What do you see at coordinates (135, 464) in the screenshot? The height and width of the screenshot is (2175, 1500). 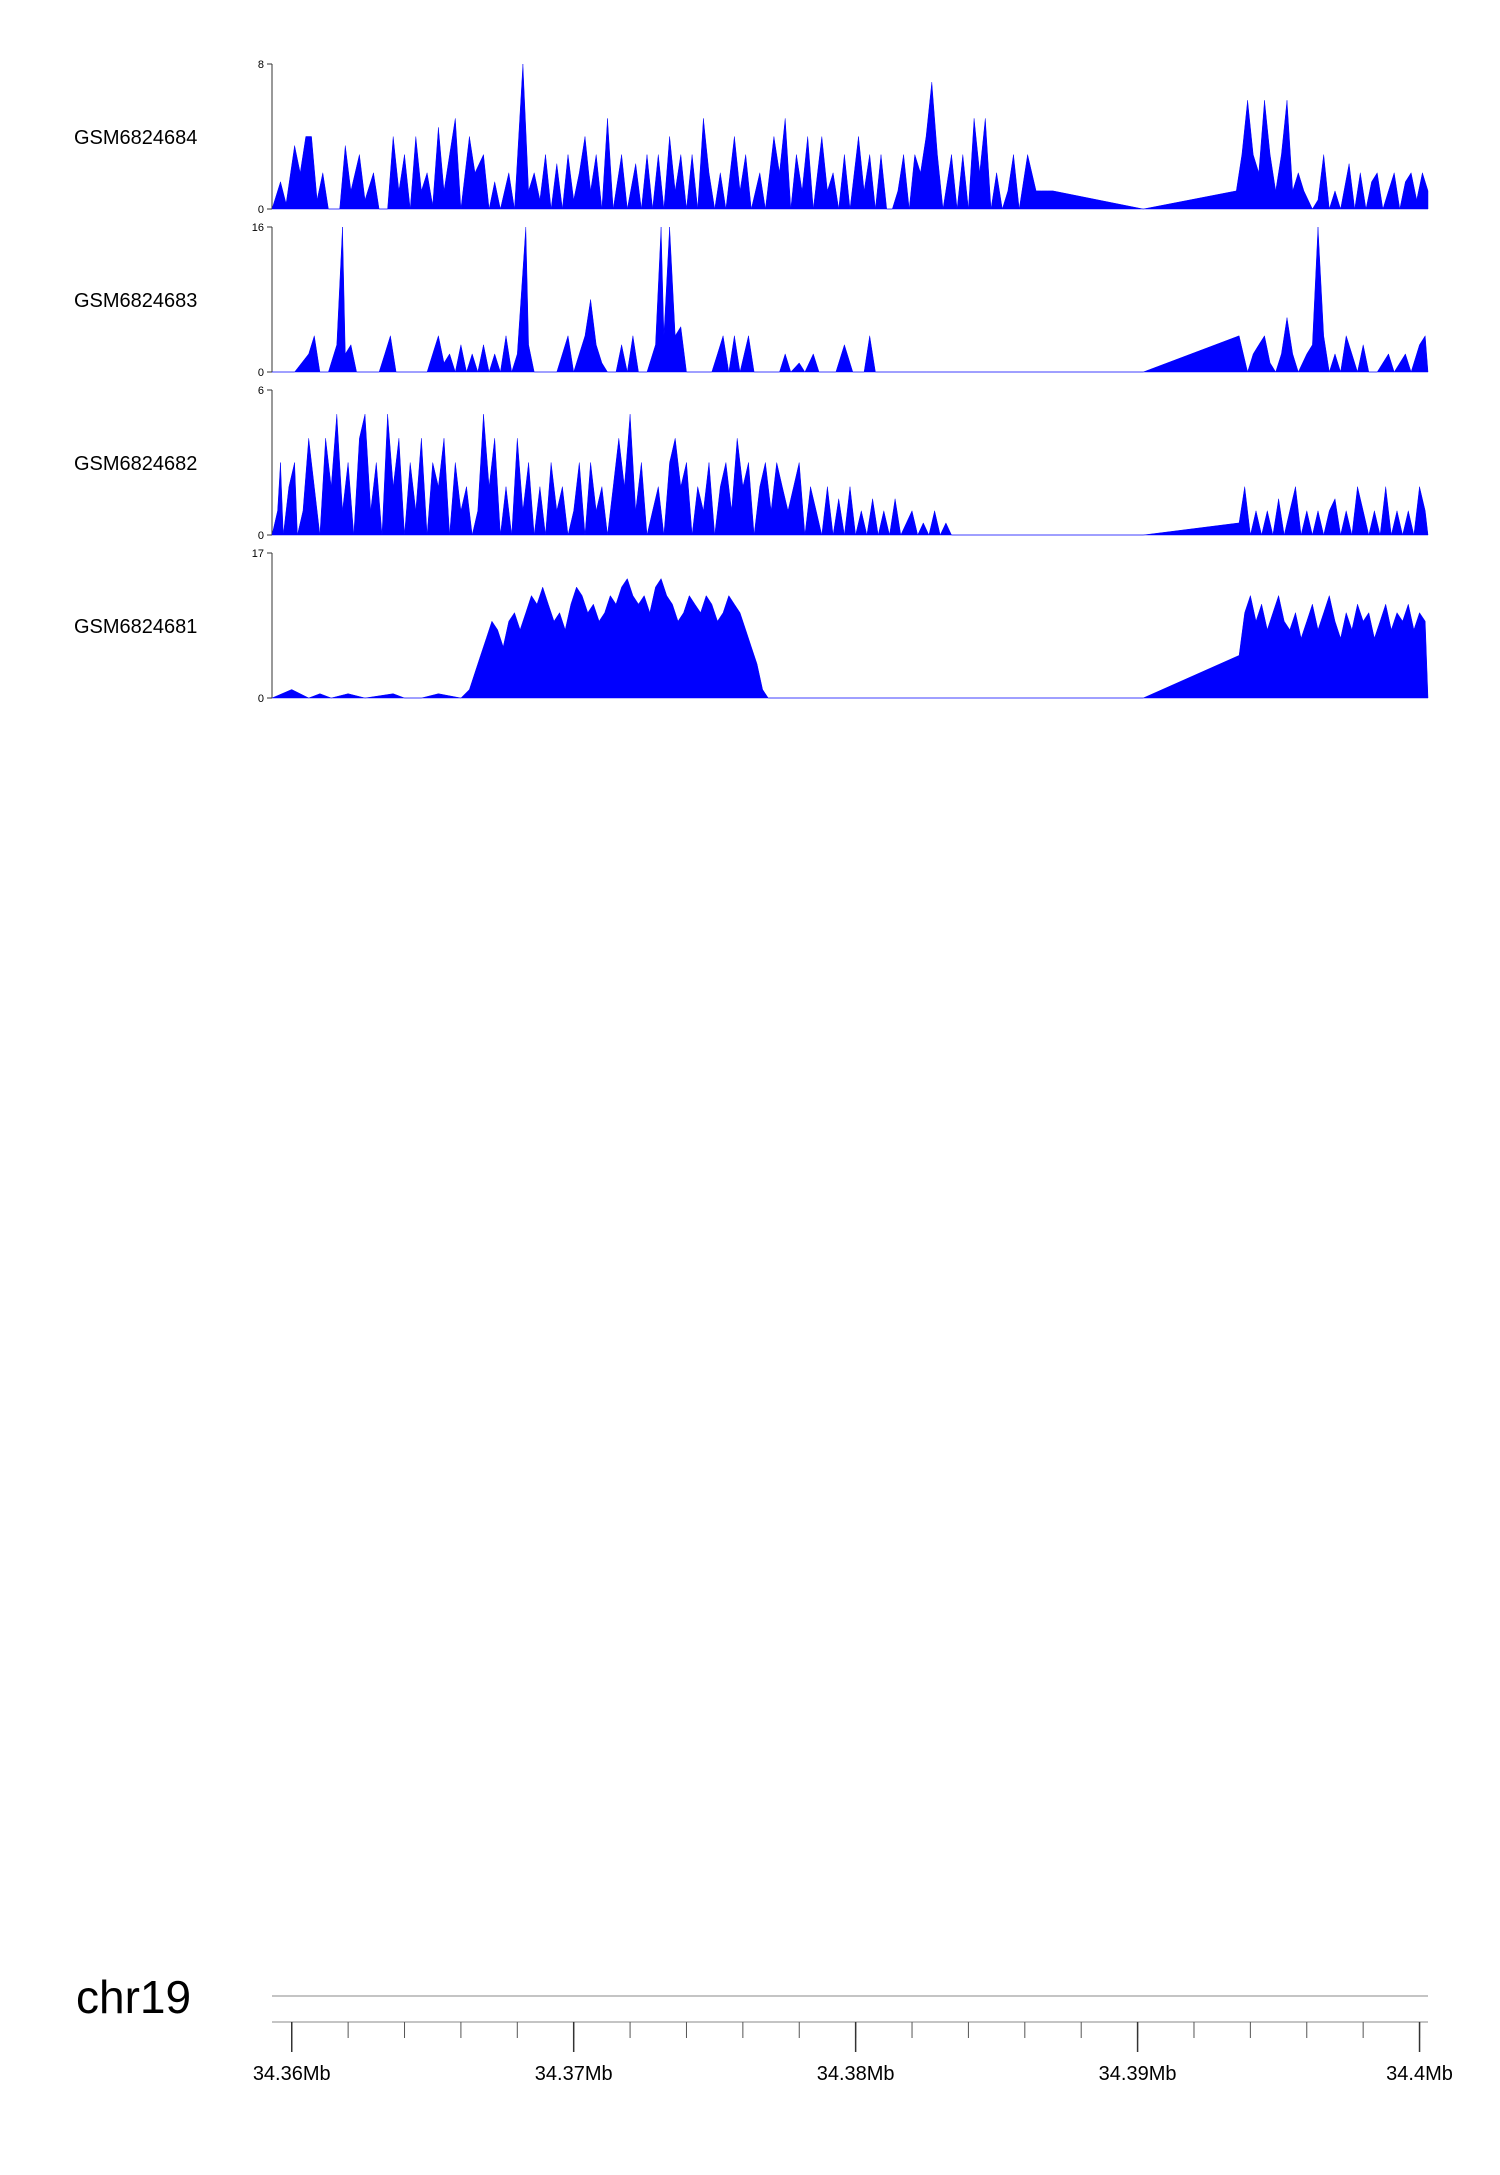 I see `track-name: GSM6824682` at bounding box center [135, 464].